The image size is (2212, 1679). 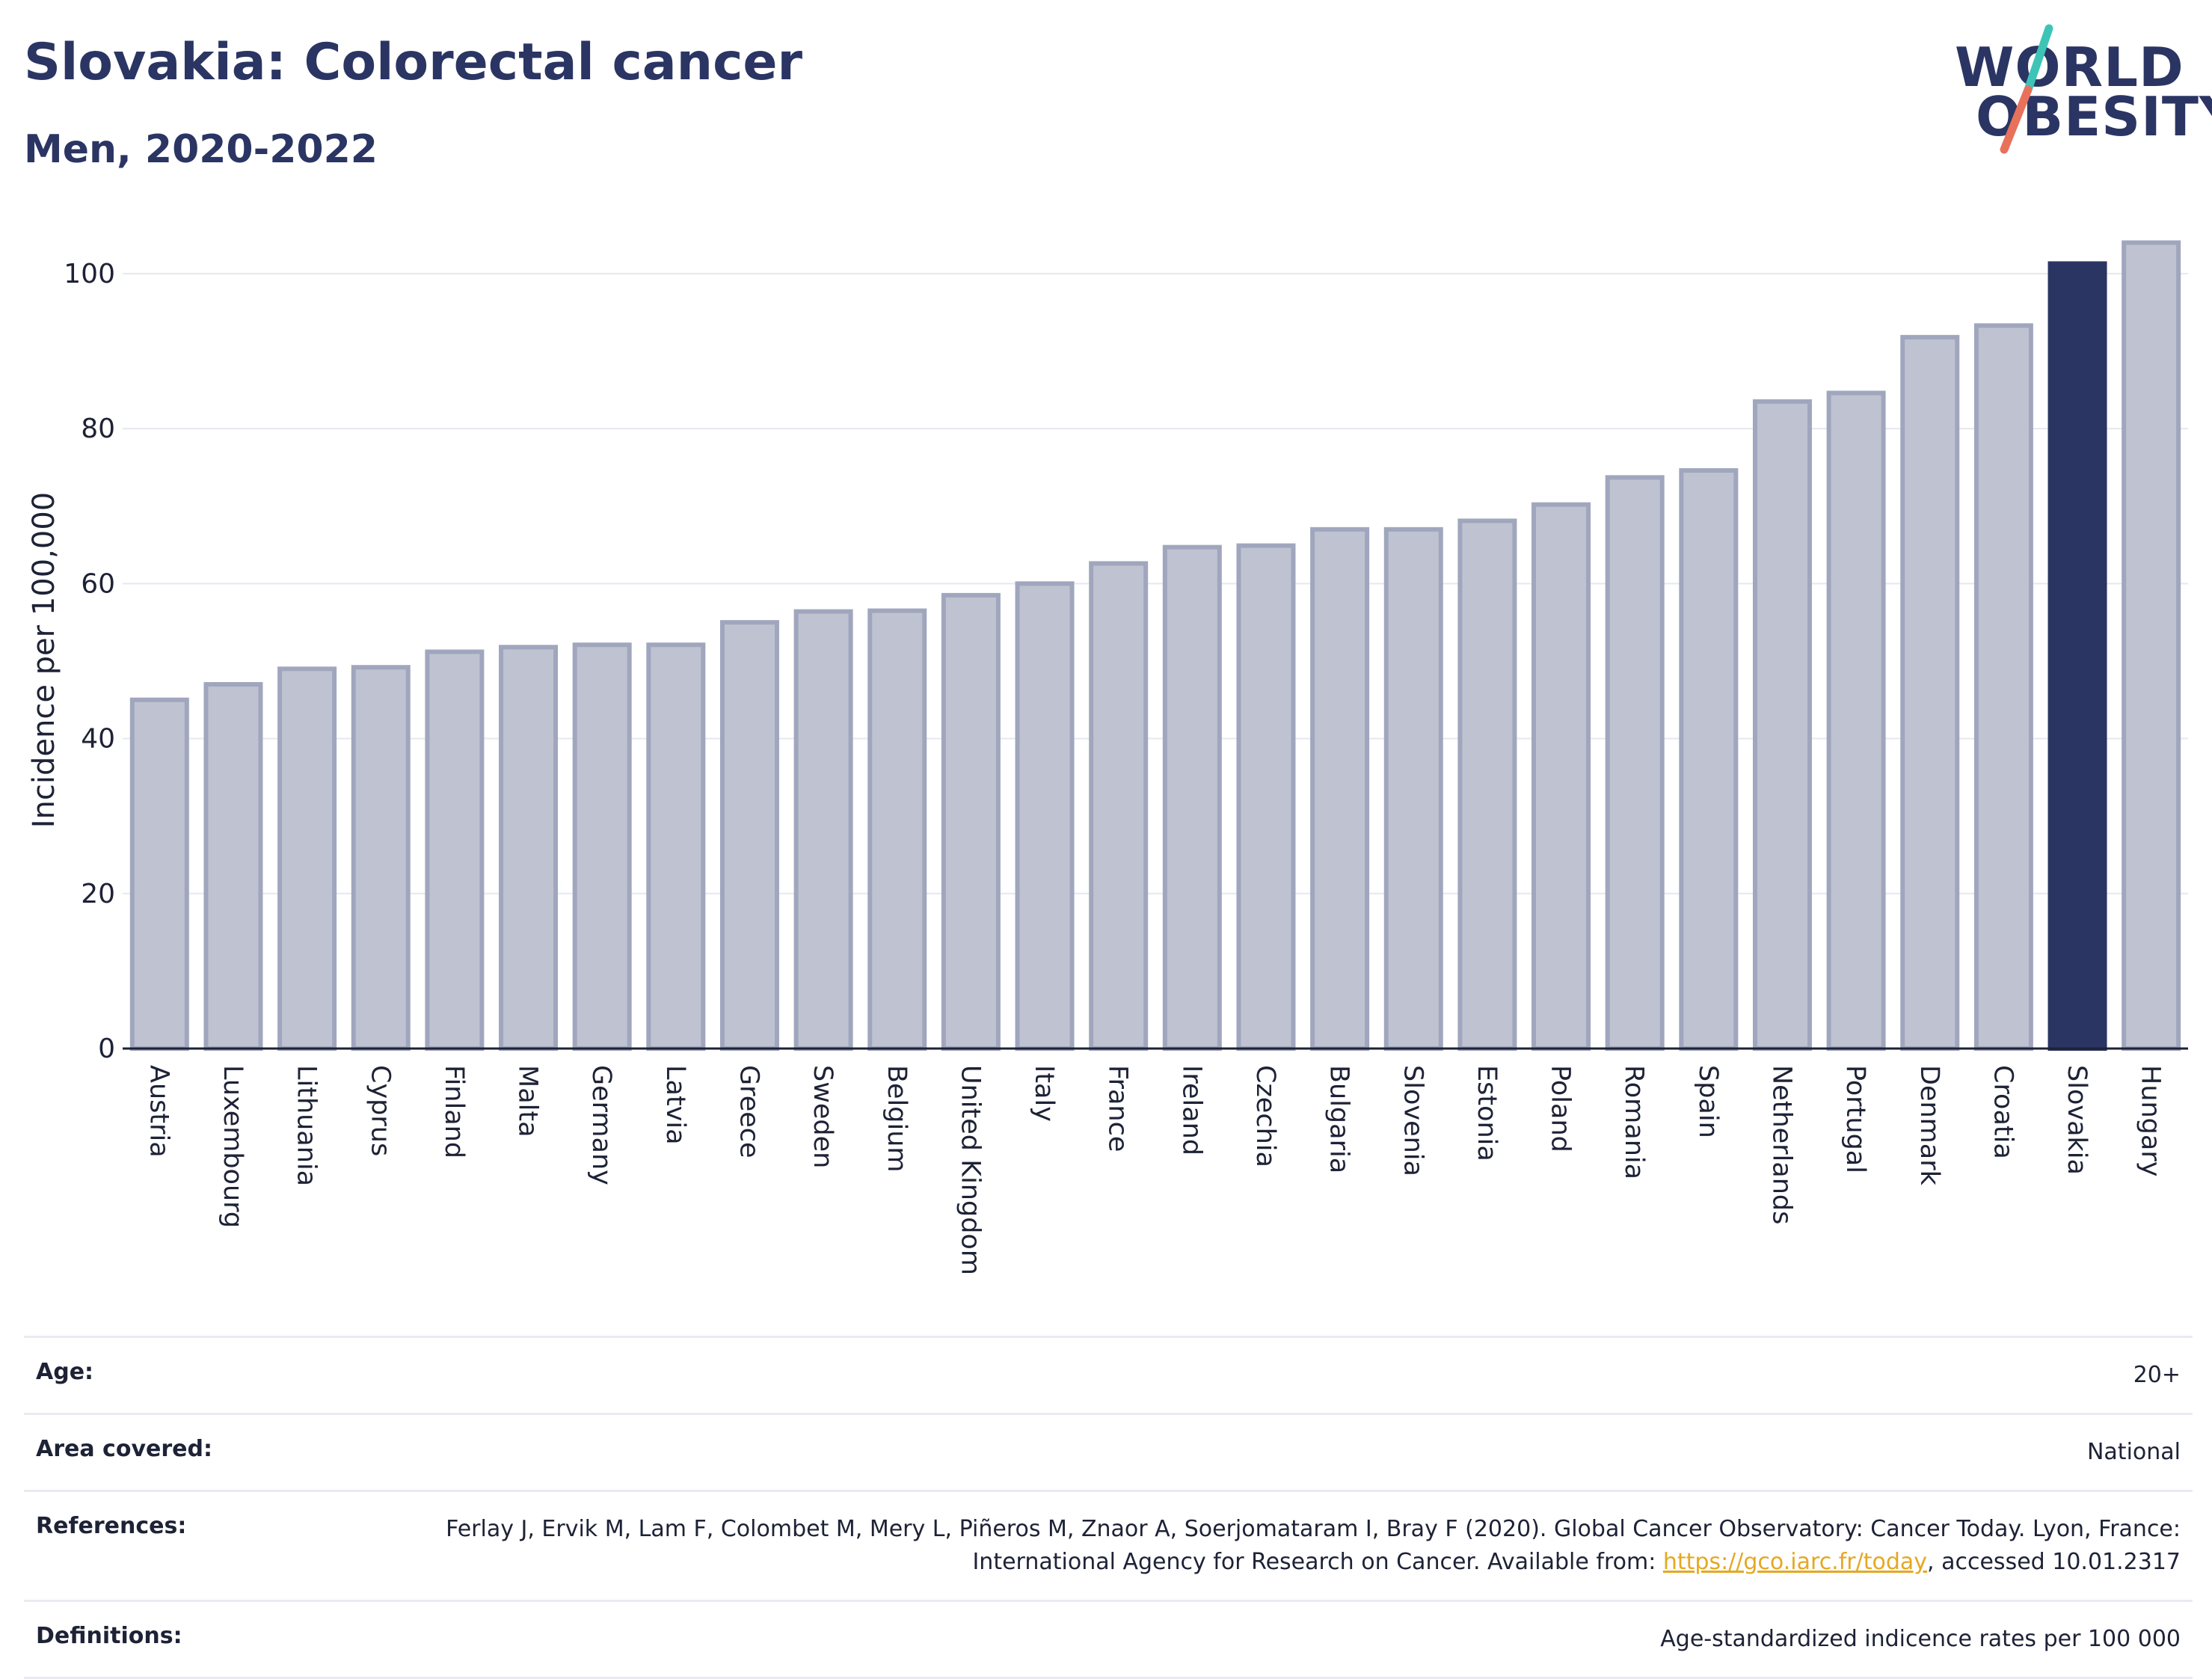 I want to click on world-obesity-logo: WORLD OBESITY, so click(x=2078, y=89).